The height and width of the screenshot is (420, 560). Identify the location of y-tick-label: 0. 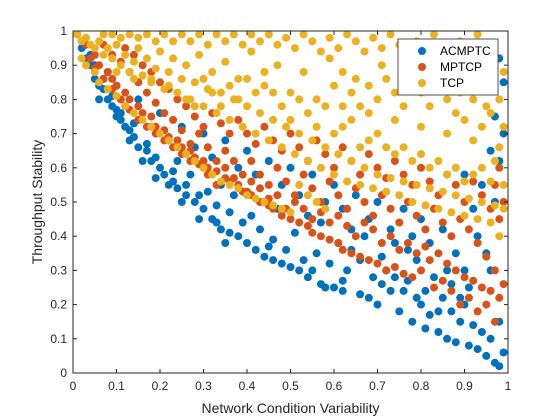
(63, 373).